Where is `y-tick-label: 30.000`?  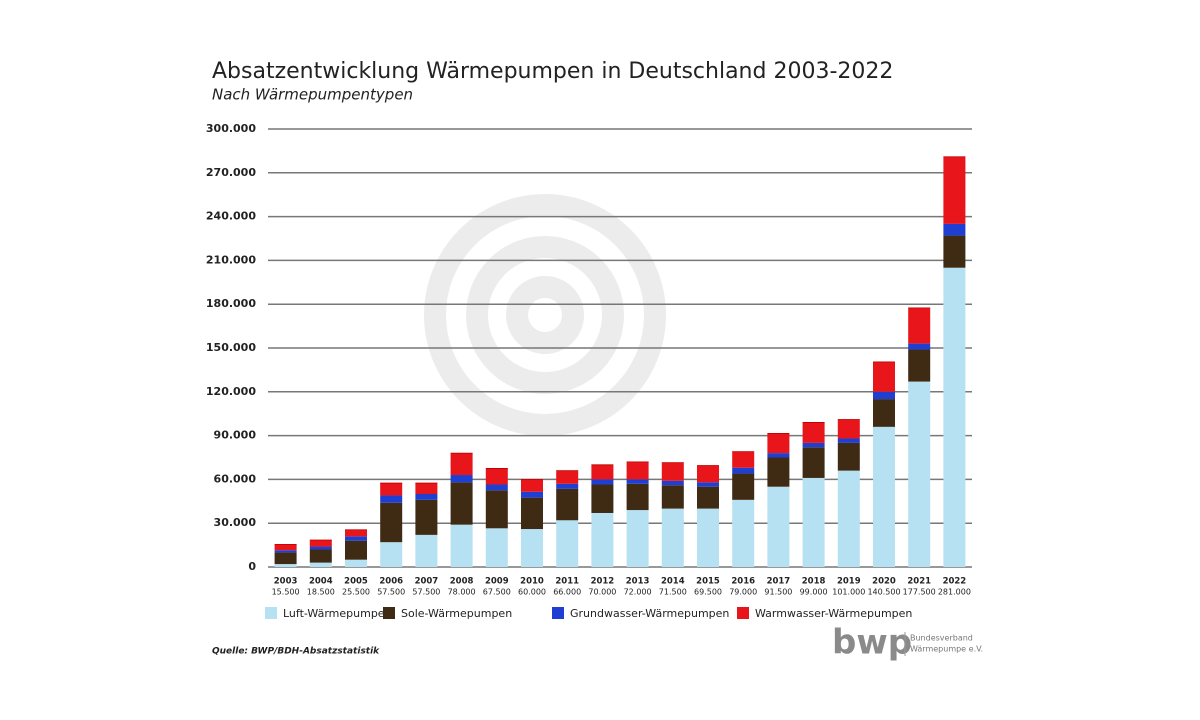
y-tick-label: 30.000 is located at coordinates (235, 522).